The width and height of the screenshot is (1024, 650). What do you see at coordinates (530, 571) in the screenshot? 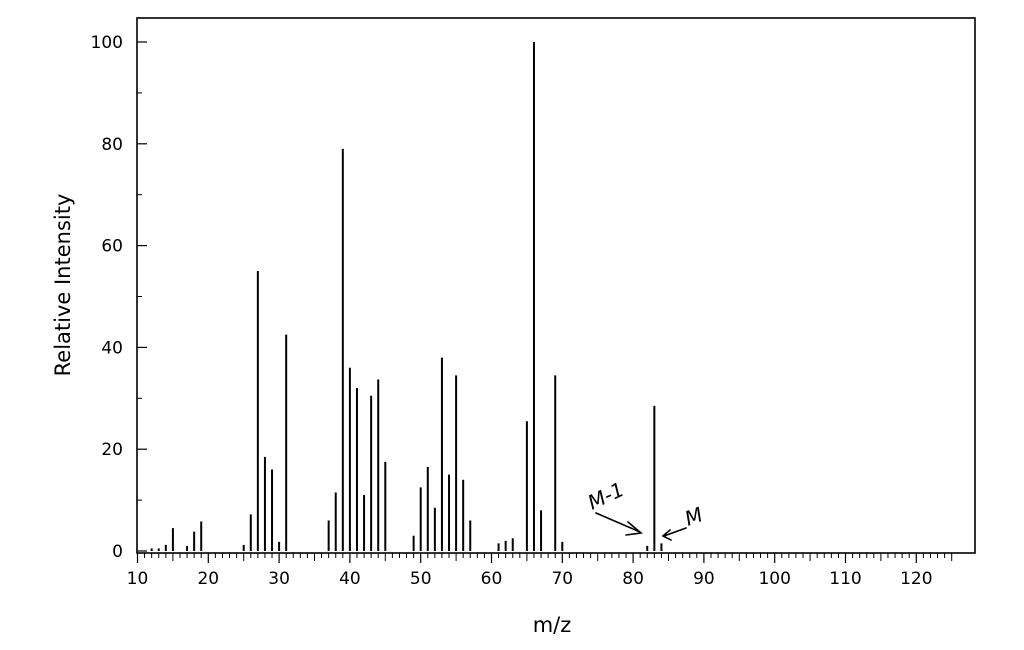
I see `x-axis: 10 20 30 40 50 60 70 80 90 100 110 120` at bounding box center [530, 571].